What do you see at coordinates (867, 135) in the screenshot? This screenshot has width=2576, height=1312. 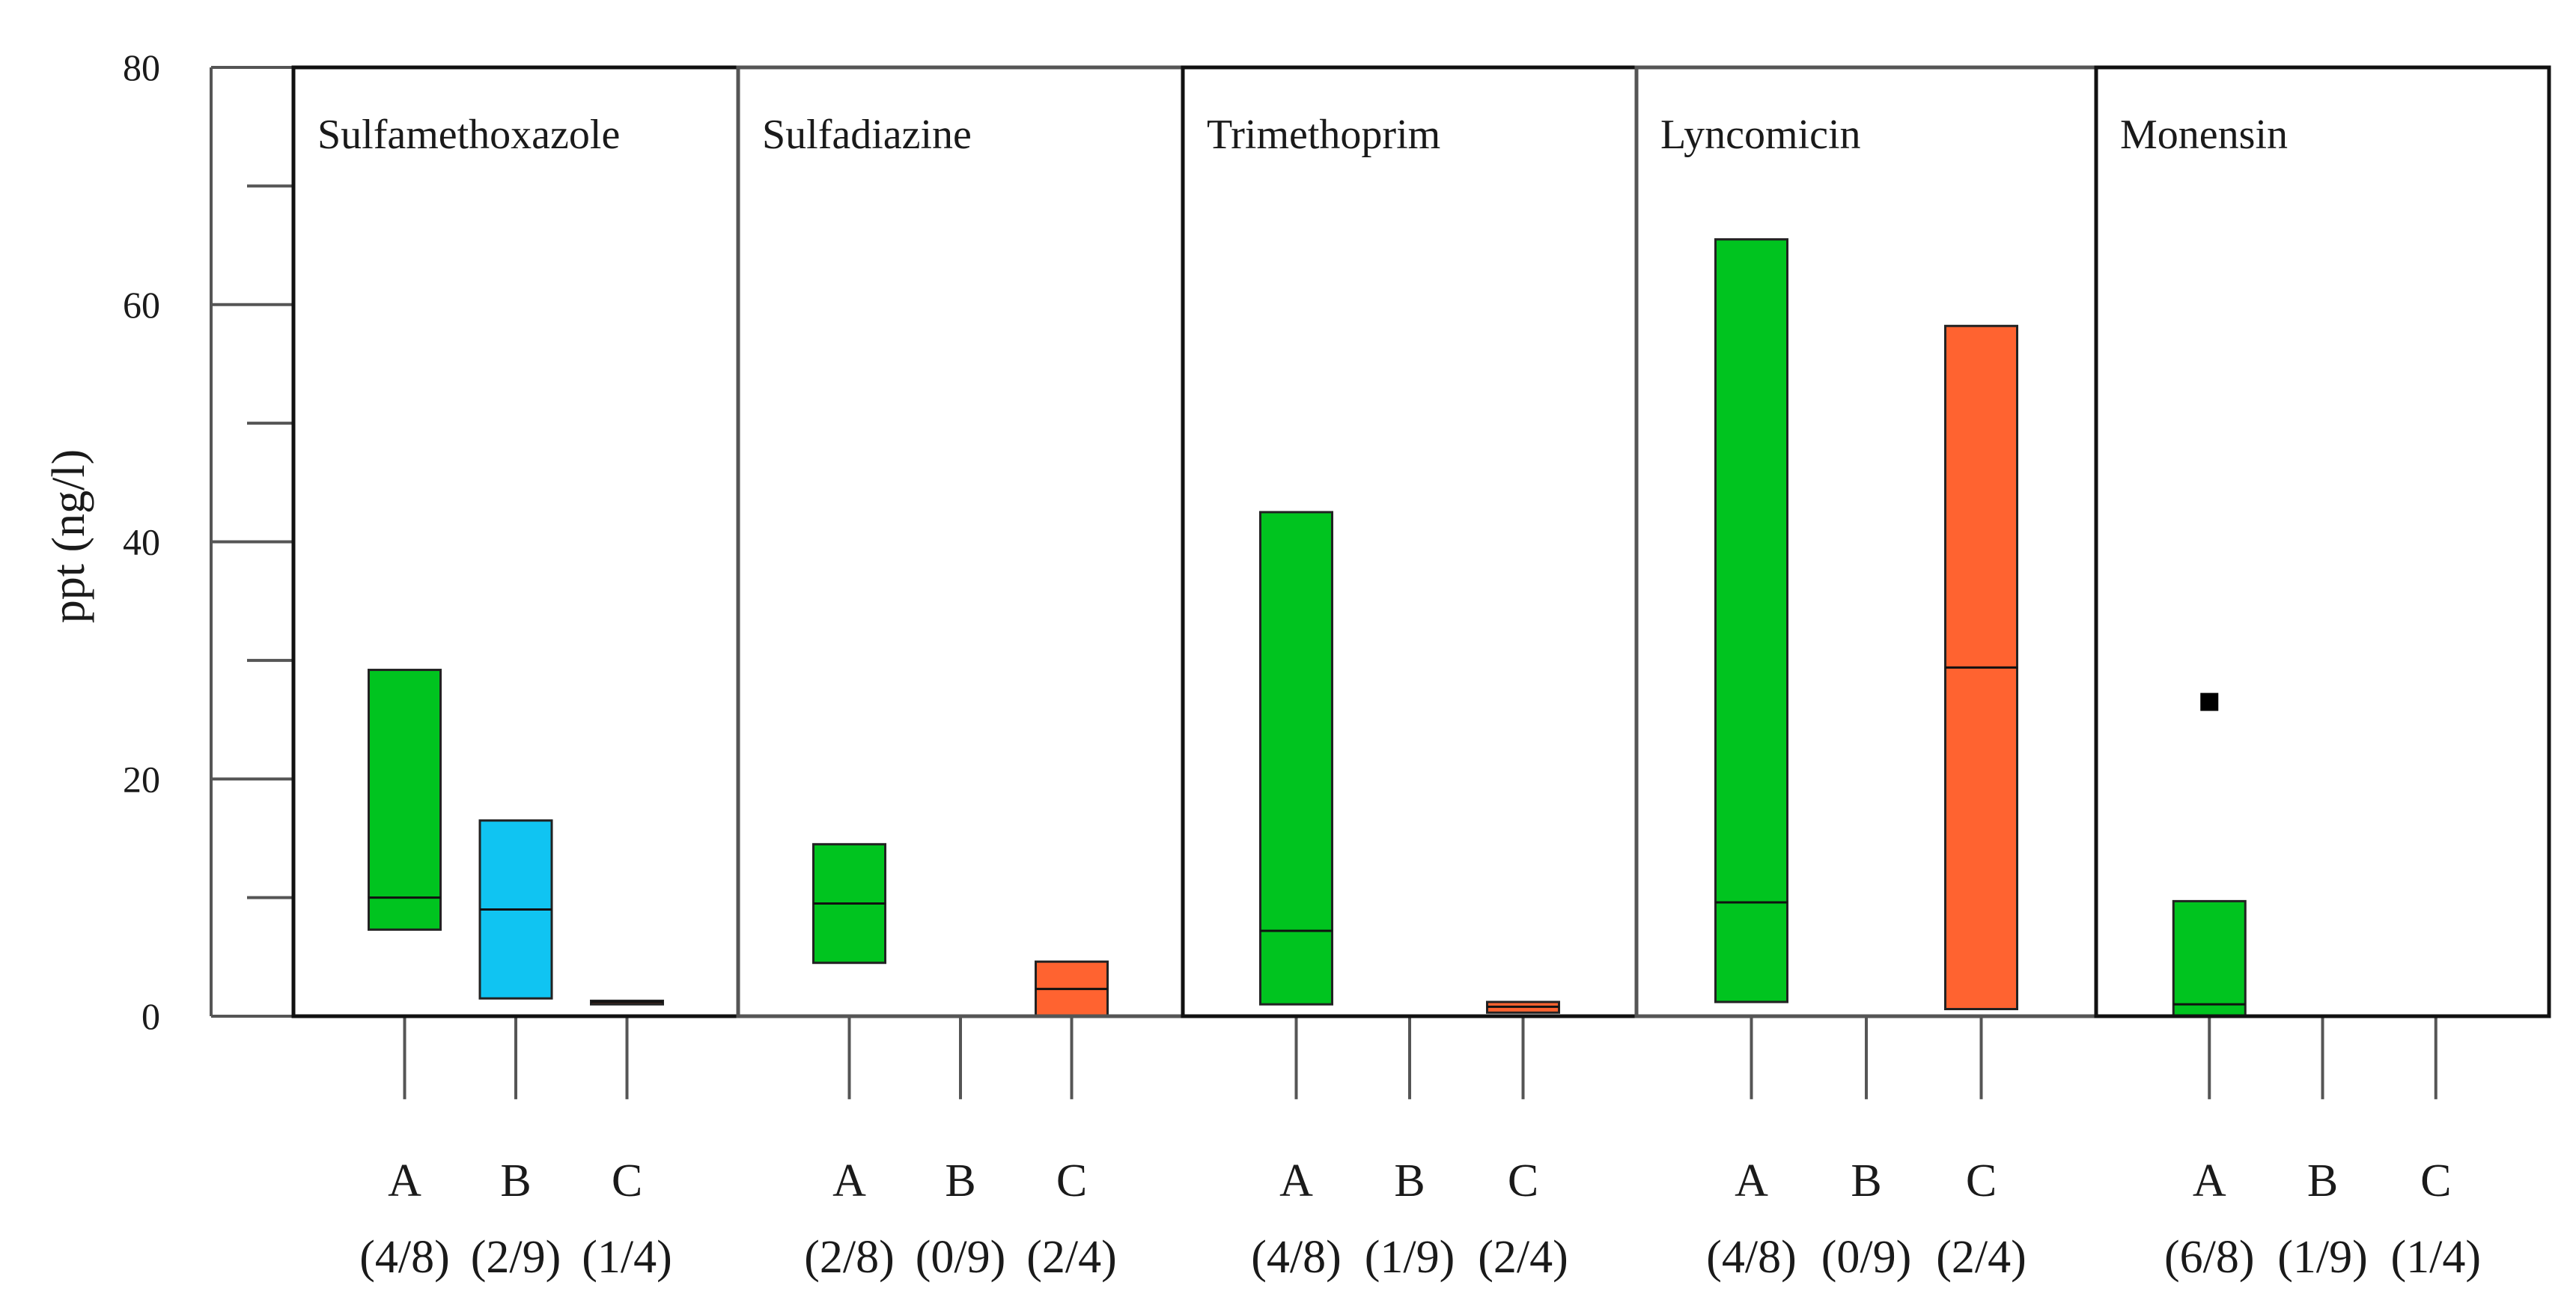 I see `panel-title: Sulfadiazine` at bounding box center [867, 135].